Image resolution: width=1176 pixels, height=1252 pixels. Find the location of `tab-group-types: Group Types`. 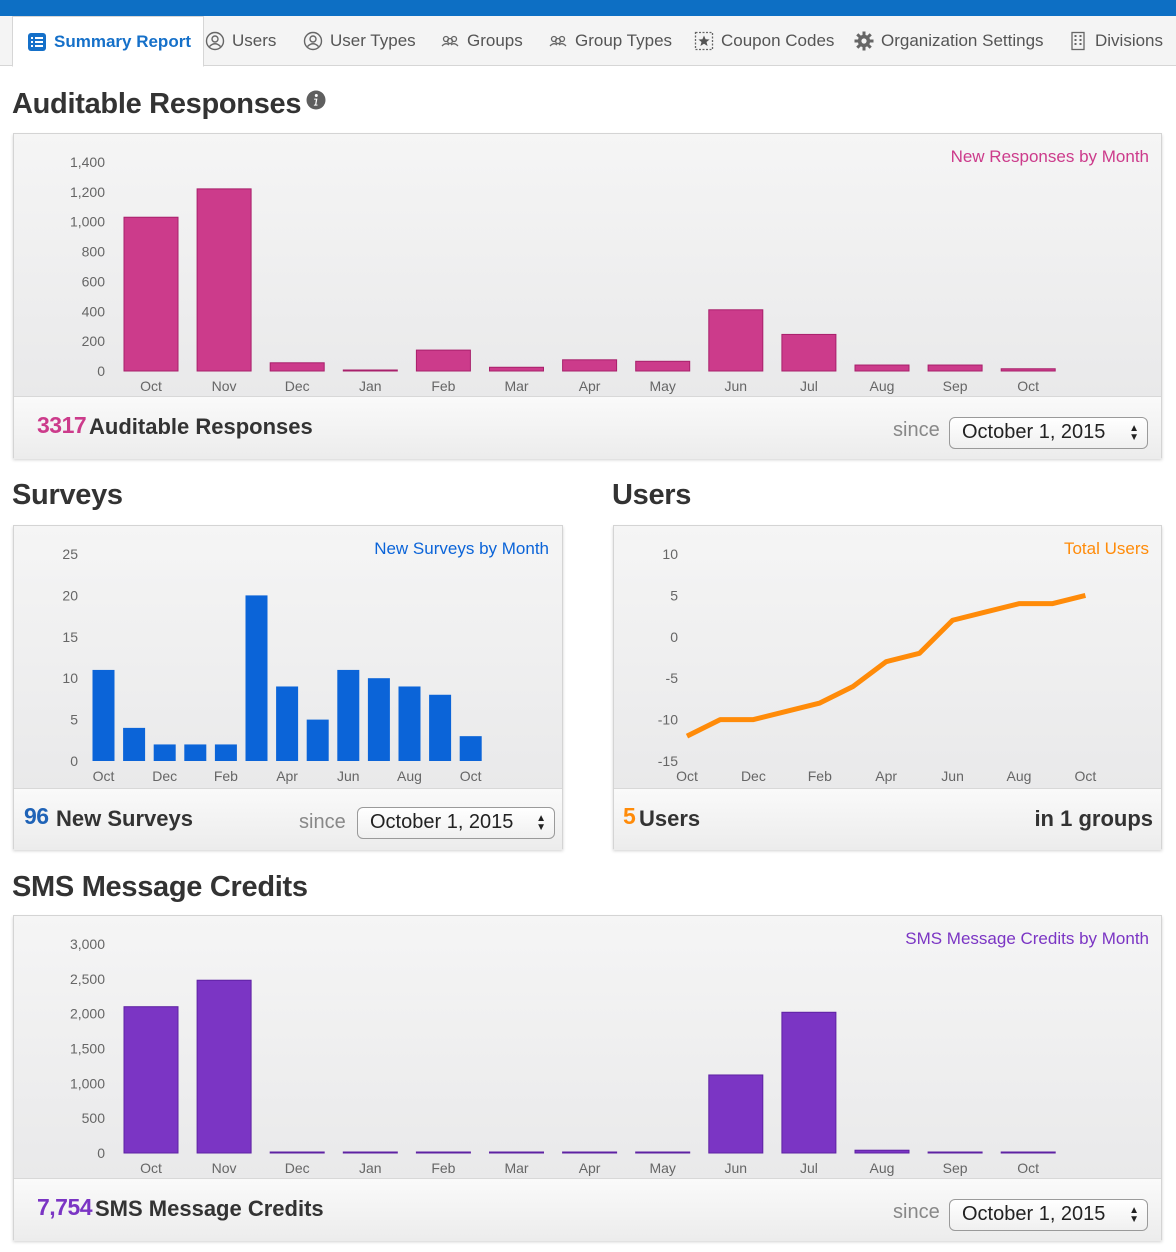

tab-group-types: Group Types is located at coordinates (610, 41).